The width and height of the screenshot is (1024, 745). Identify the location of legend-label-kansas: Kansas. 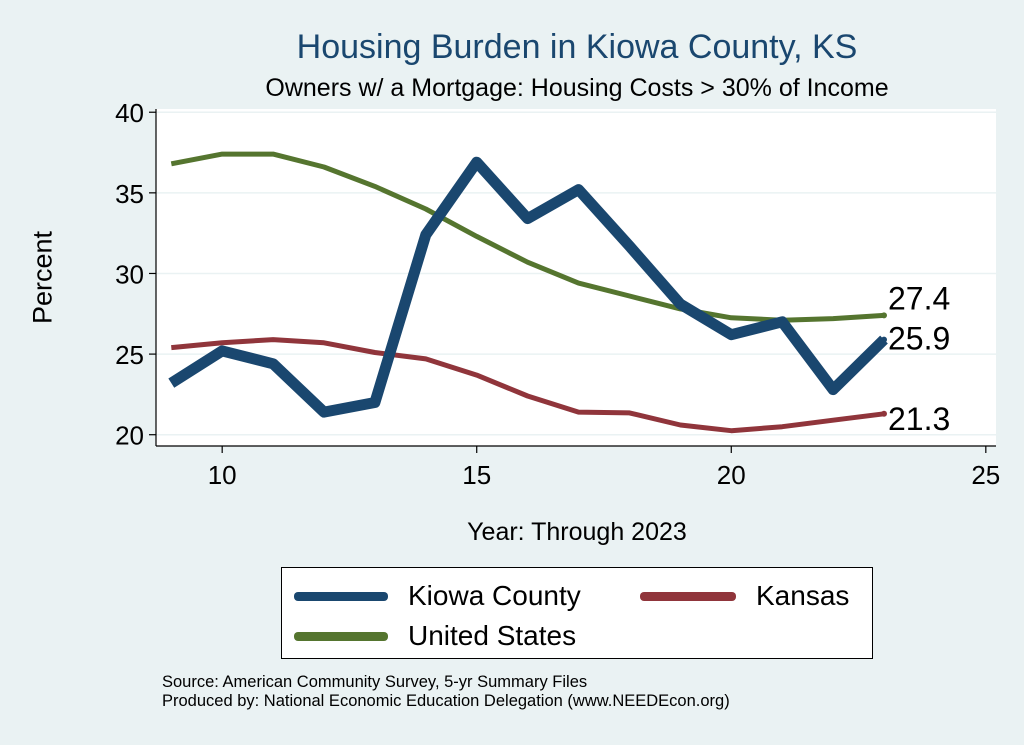
(803, 595).